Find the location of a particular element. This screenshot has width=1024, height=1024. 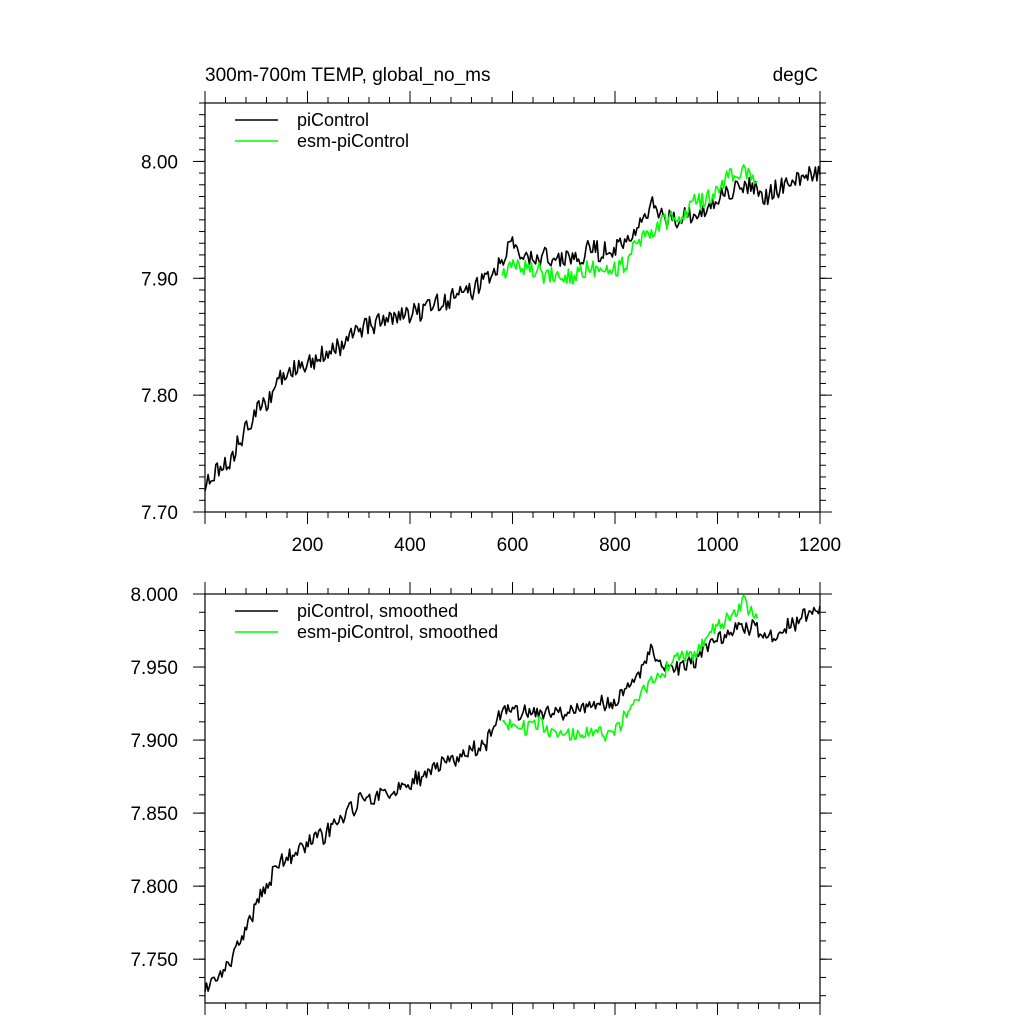

y-tick-label: 7.90 is located at coordinates (159, 279).